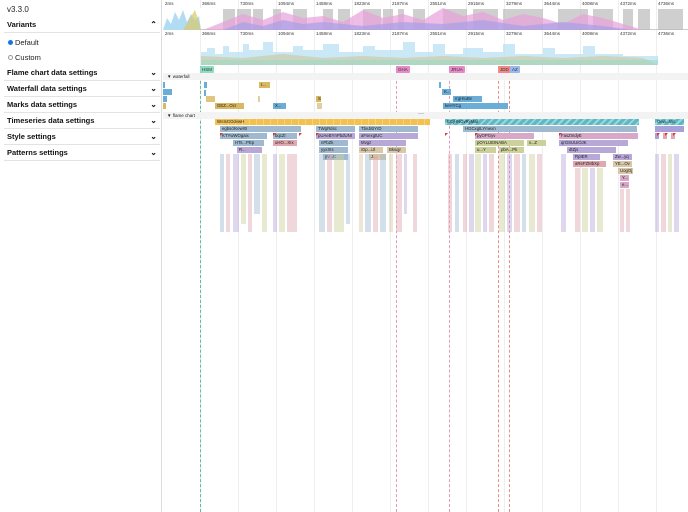 This screenshot has width=688, height=512. I want to click on flame-node: Mvgz, so click(383, 143).